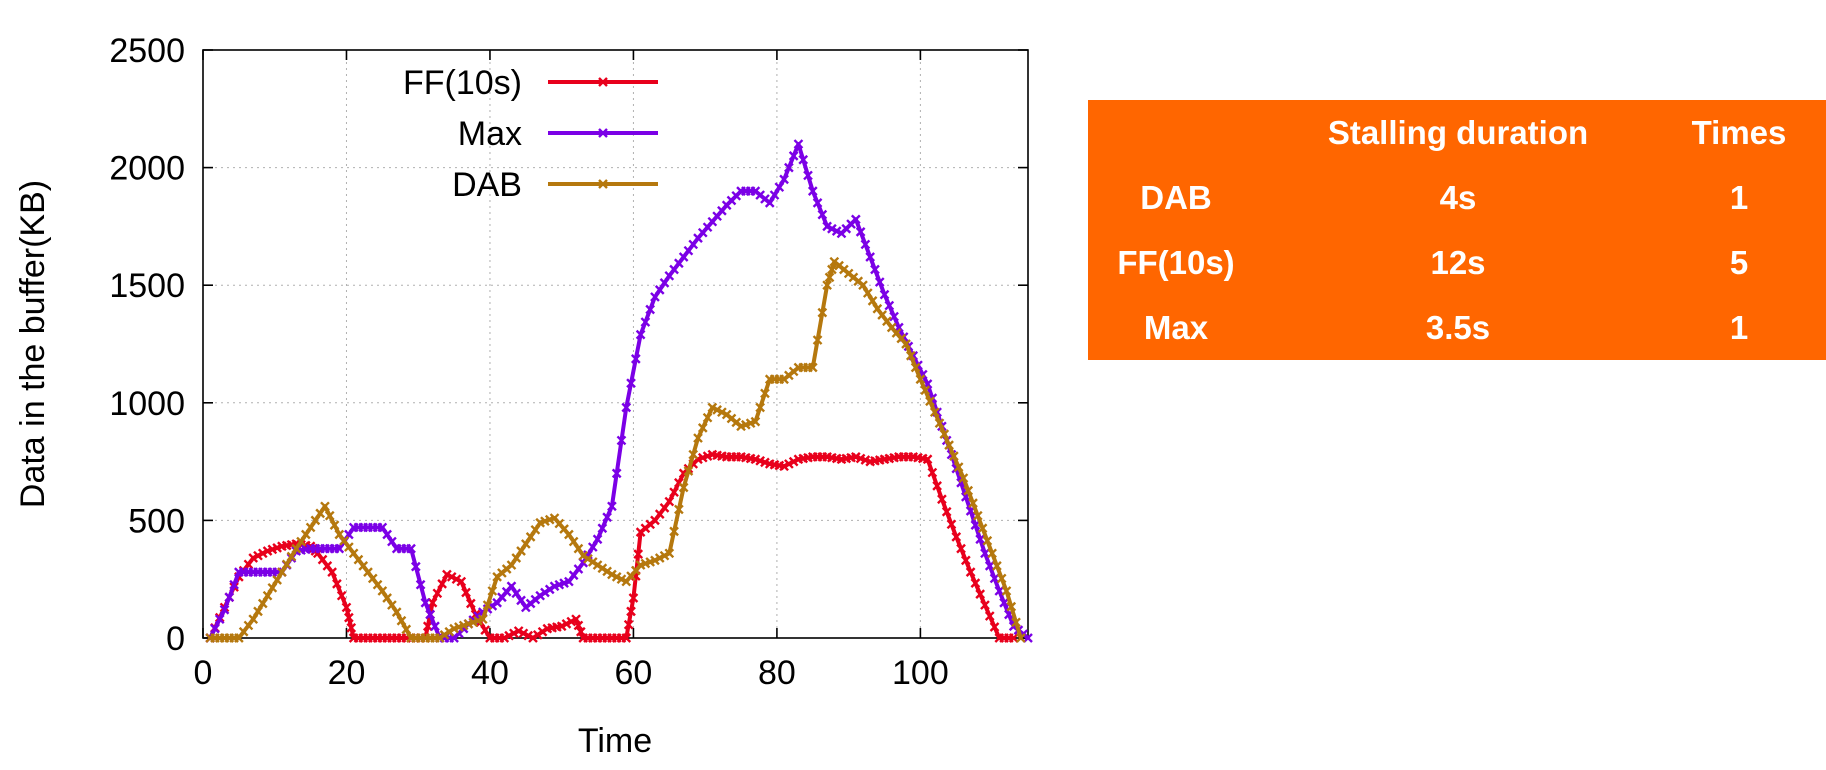 Image resolution: width=1826 pixels, height=770 pixels. I want to click on table-header-times: Times, so click(1739, 132).